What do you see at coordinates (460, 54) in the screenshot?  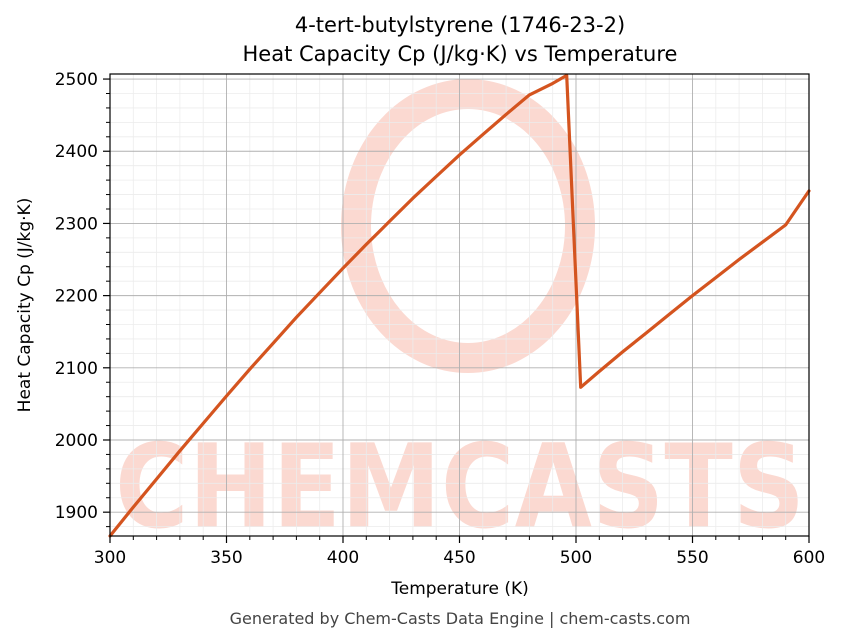 I see `chart-title-line-2: Heat Capacity Cp (J/kg·K) vs Temperature` at bounding box center [460, 54].